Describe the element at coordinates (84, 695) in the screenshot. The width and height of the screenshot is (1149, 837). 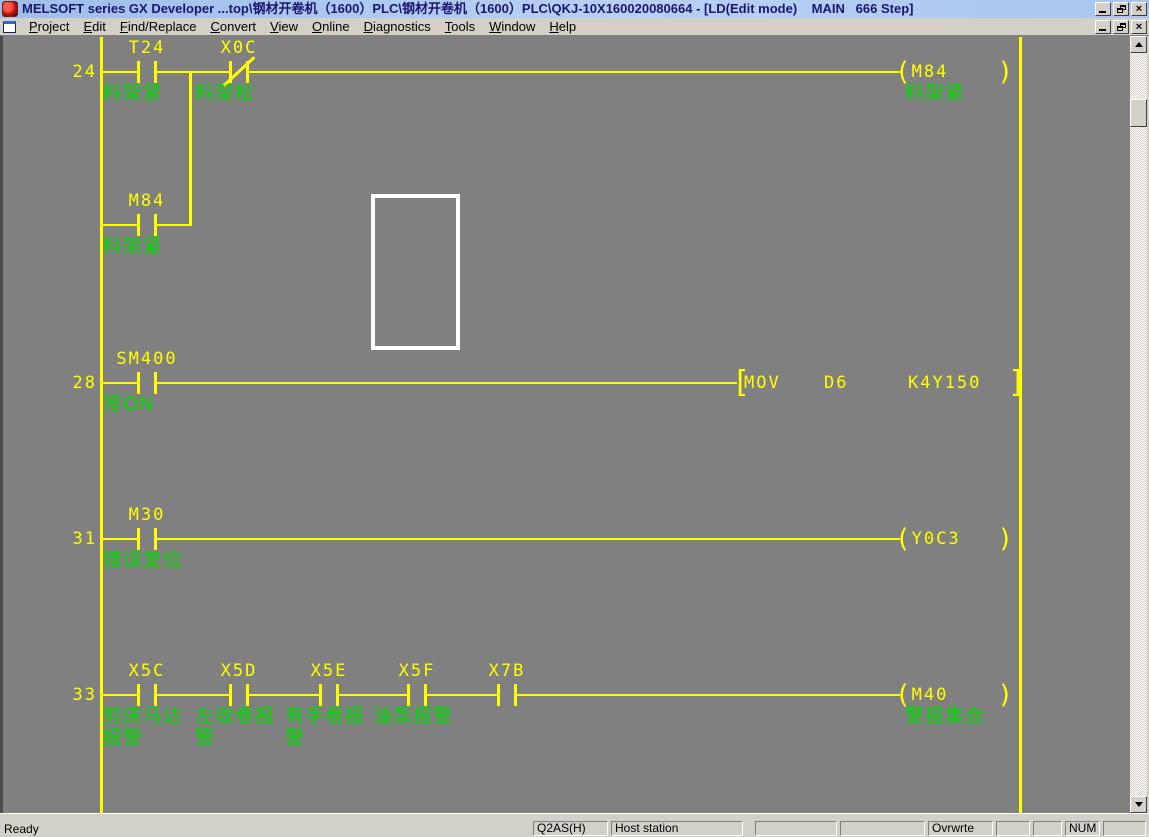
I see `rung-step-number: 33` at that location.